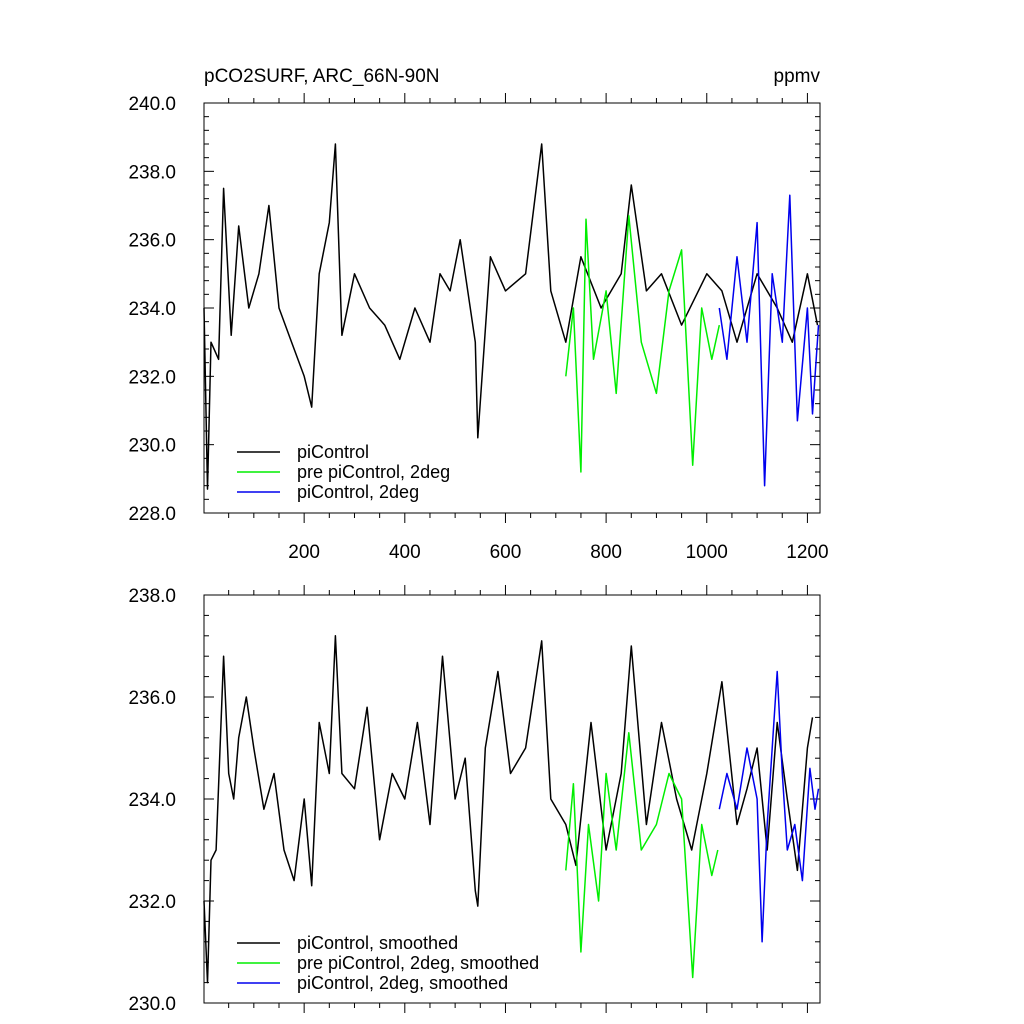 The width and height of the screenshot is (1024, 1024). I want to click on y-tick-label: 240.0, so click(152, 104).